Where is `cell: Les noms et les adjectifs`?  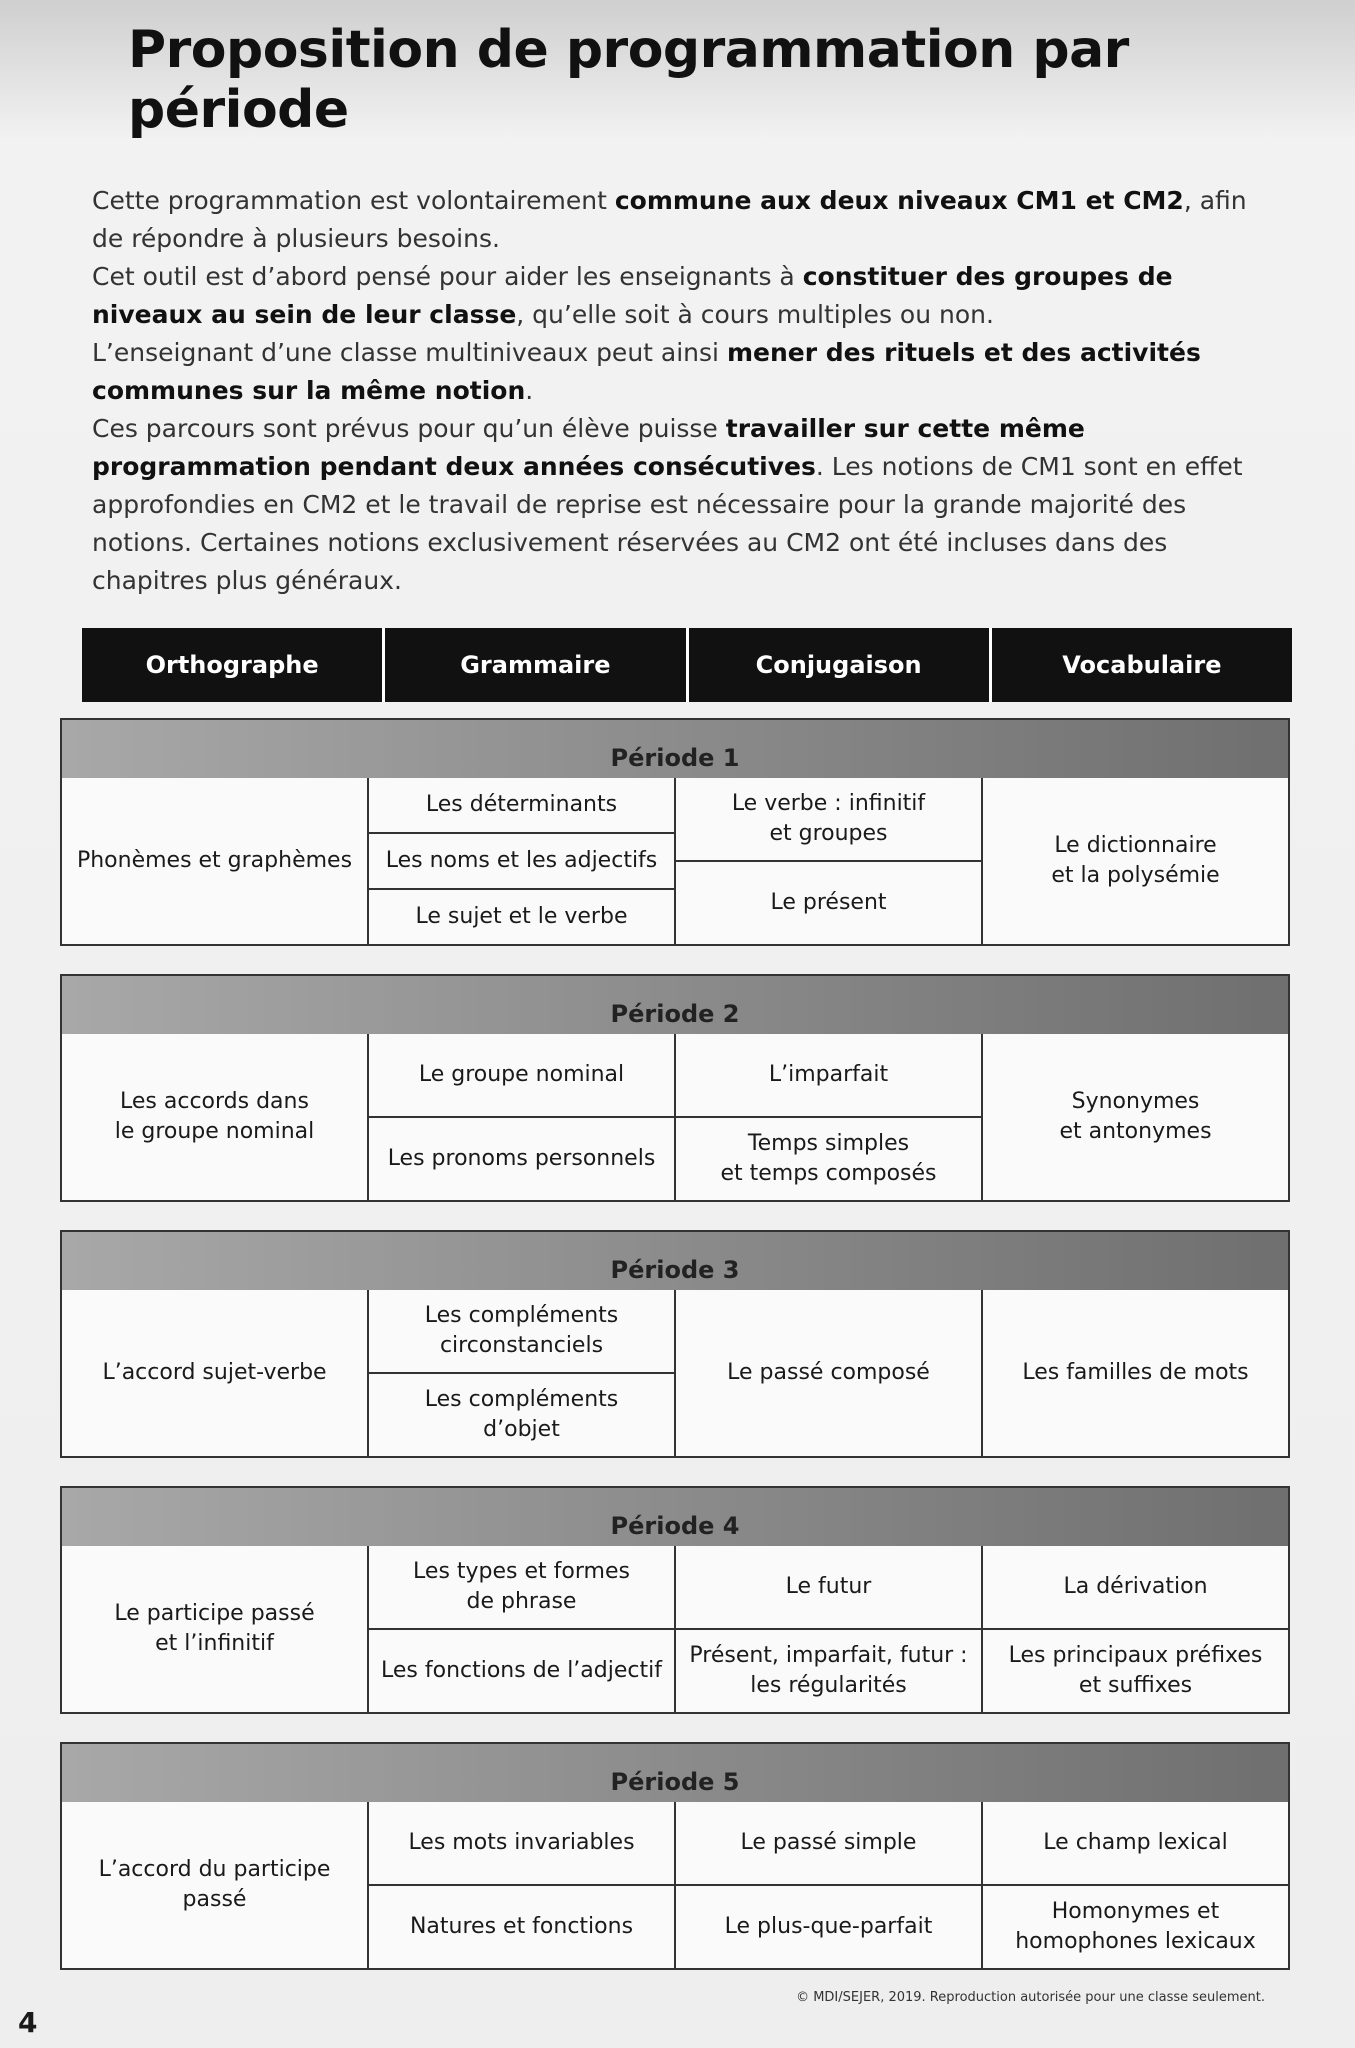
cell: Les noms et les adjectifs is located at coordinates (521, 860).